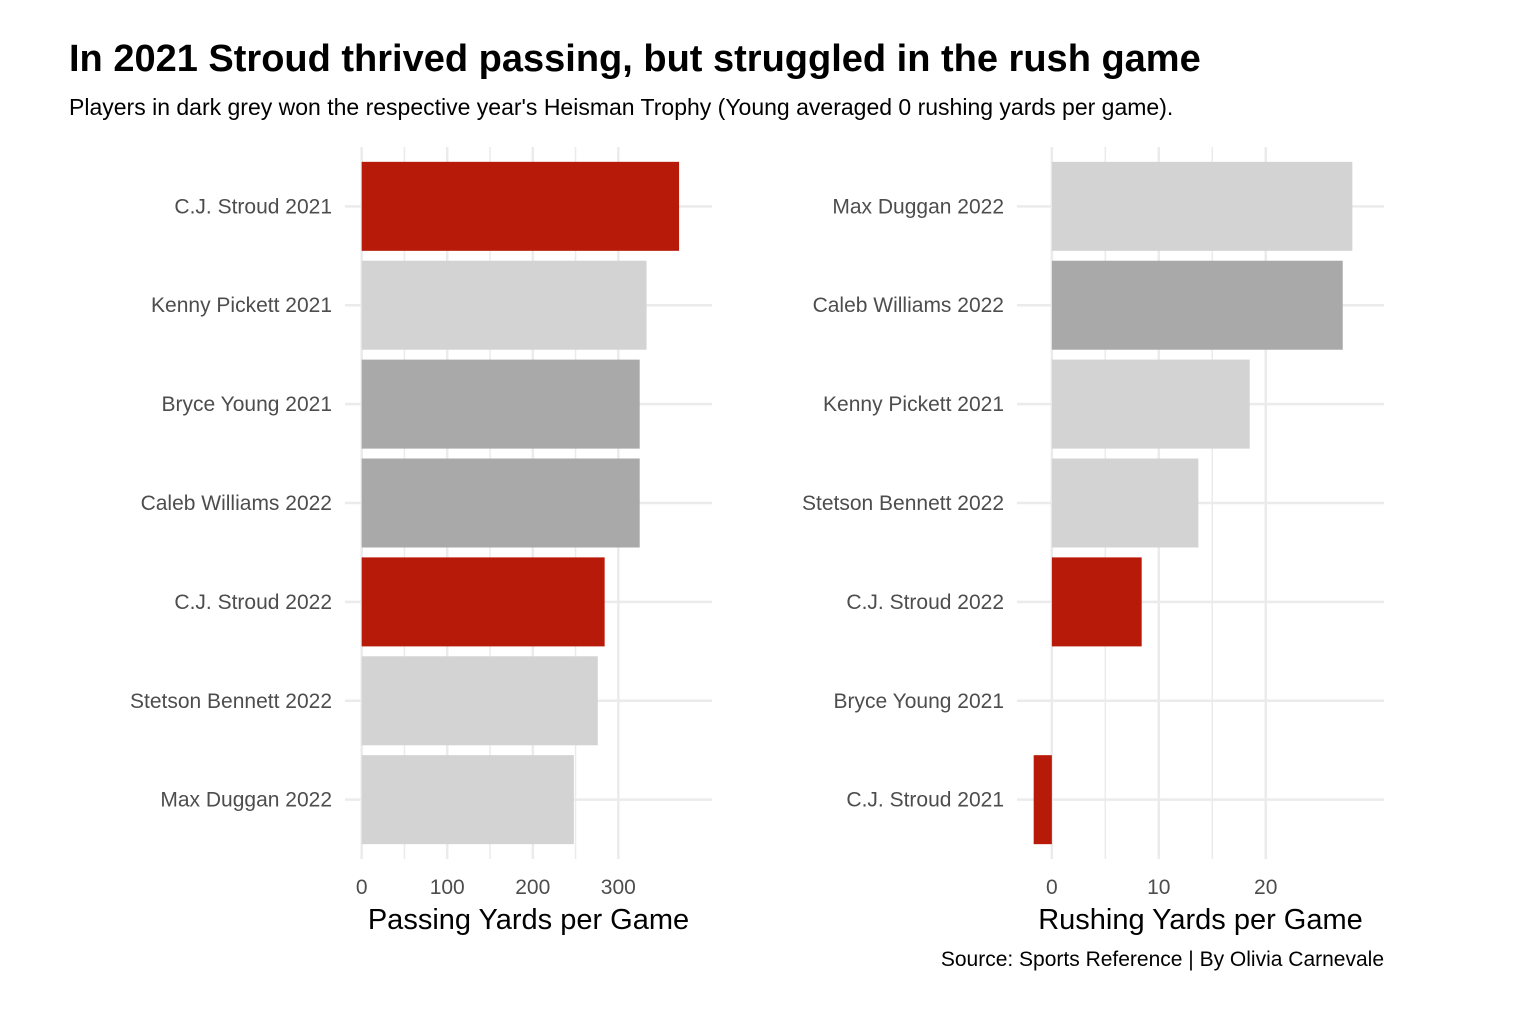 This screenshot has width=1526, height=1012. What do you see at coordinates (467, 800) in the screenshot?
I see `passing-bar-max-duggan-2022` at bounding box center [467, 800].